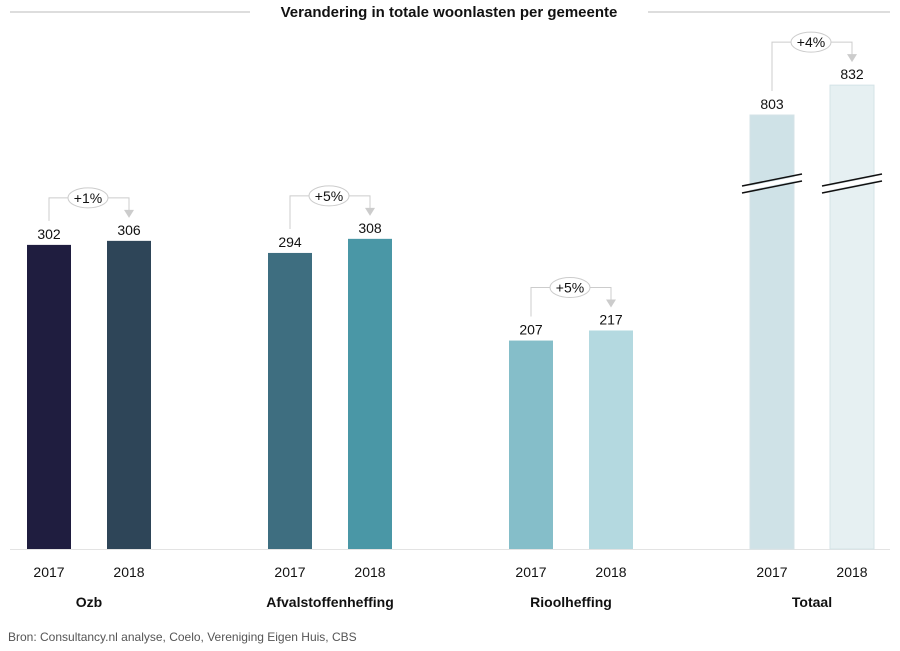 Image resolution: width=900 pixels, height=651 pixels. I want to click on group-label: Ozb, so click(89, 602).